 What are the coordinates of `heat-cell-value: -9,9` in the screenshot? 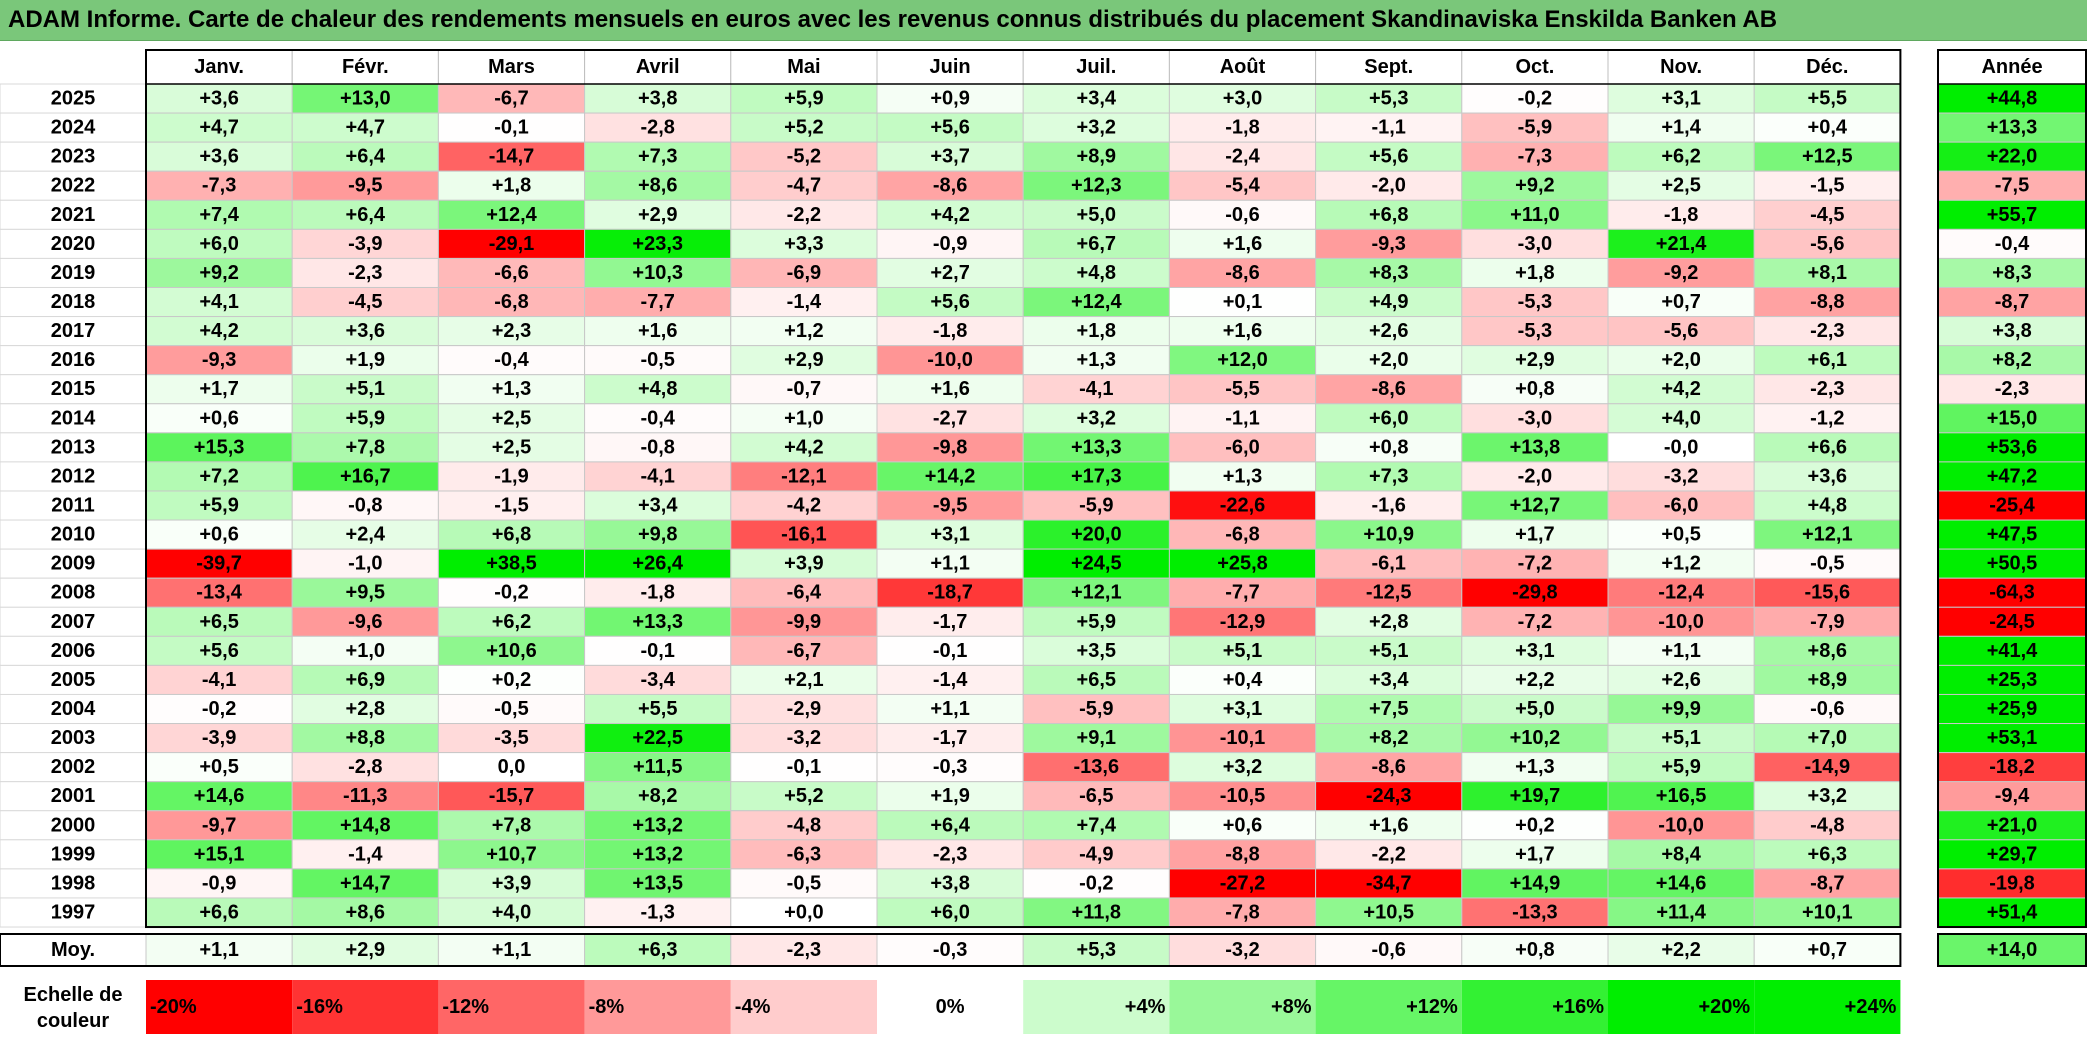 It's located at (804, 622).